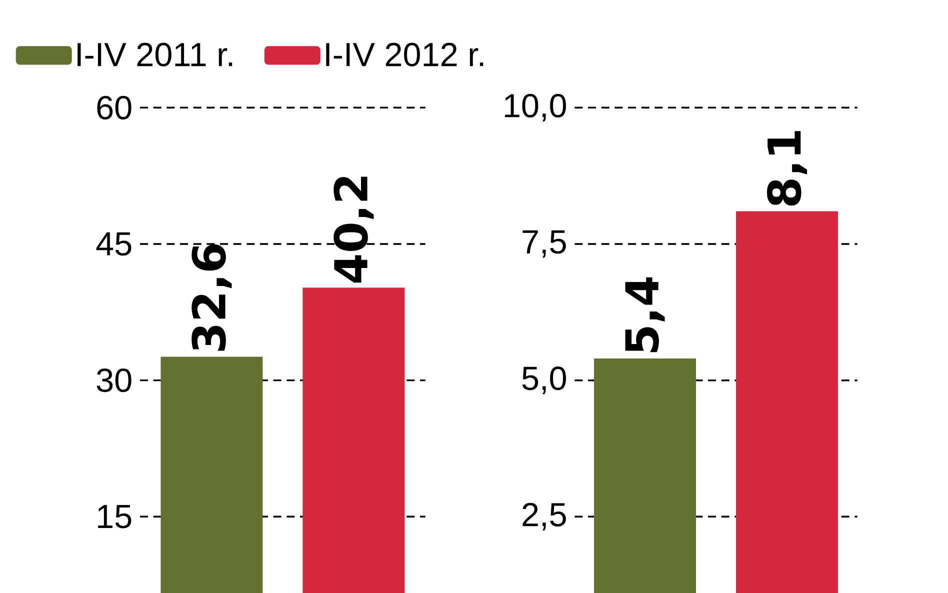 The width and height of the screenshot is (948, 593). I want to click on y-tick-label: 5,0, so click(544, 380).